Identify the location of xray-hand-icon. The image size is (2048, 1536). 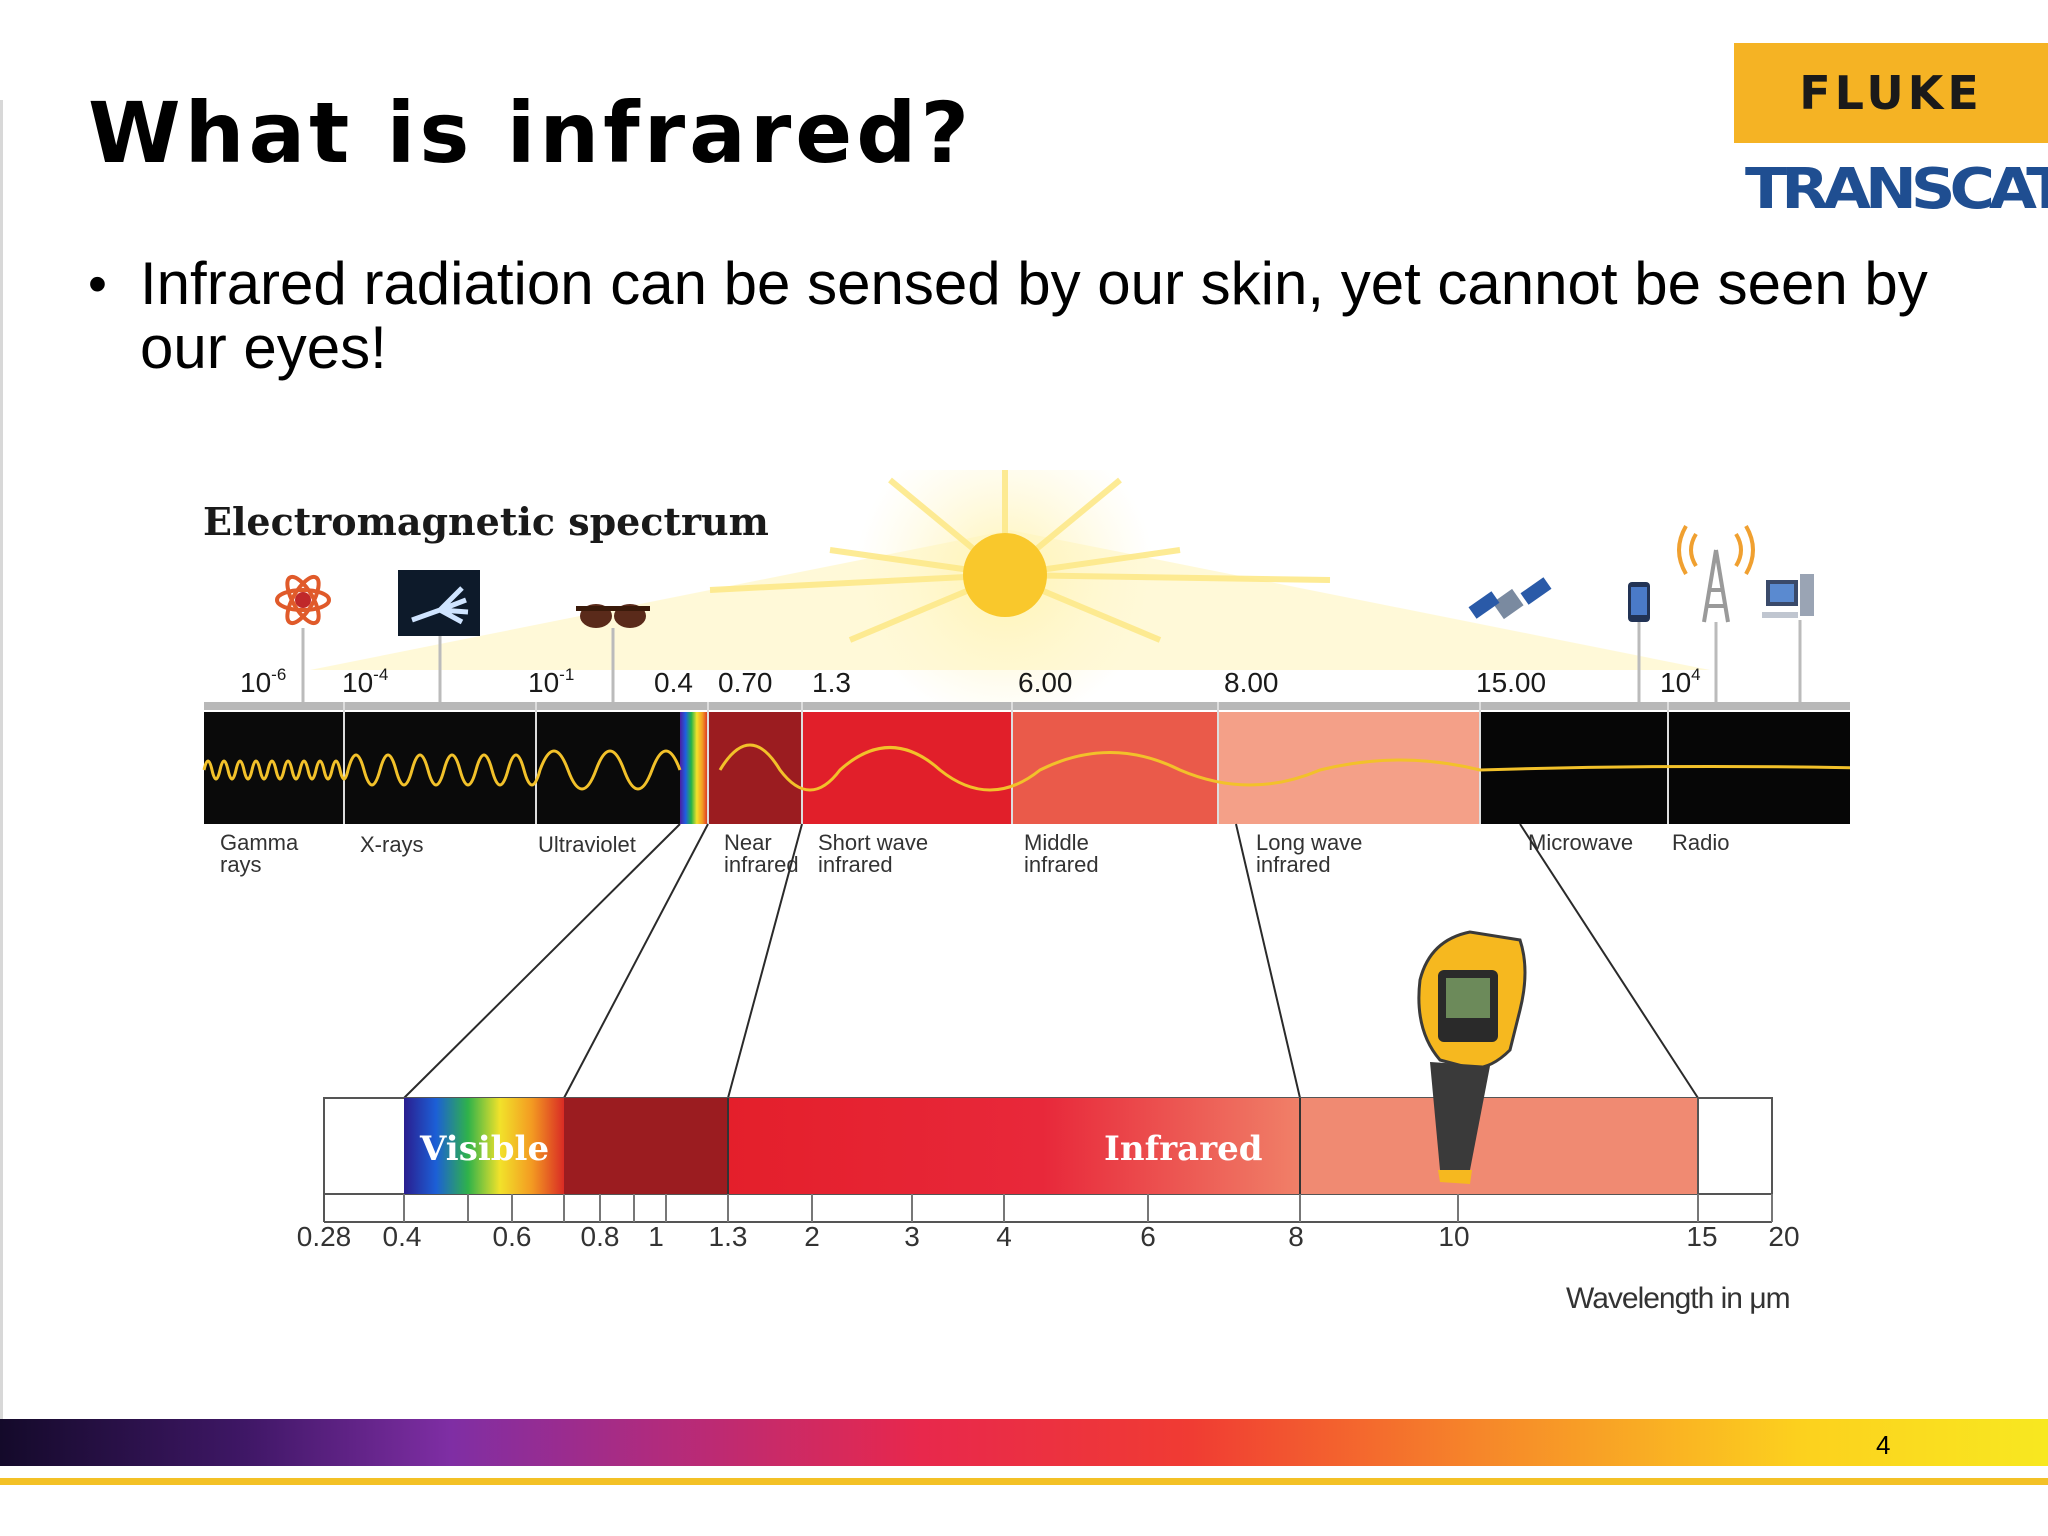
(439, 636).